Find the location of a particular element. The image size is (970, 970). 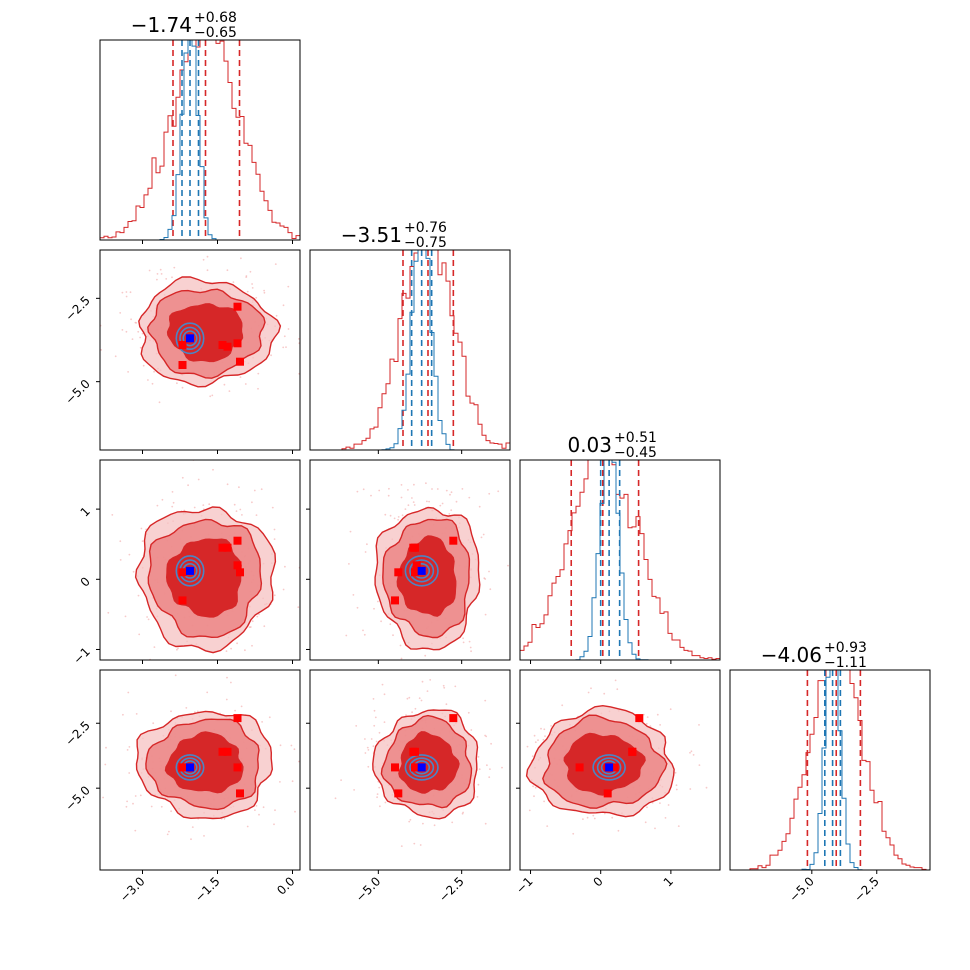

x-tick-label: −1.5 is located at coordinates (207, 889).